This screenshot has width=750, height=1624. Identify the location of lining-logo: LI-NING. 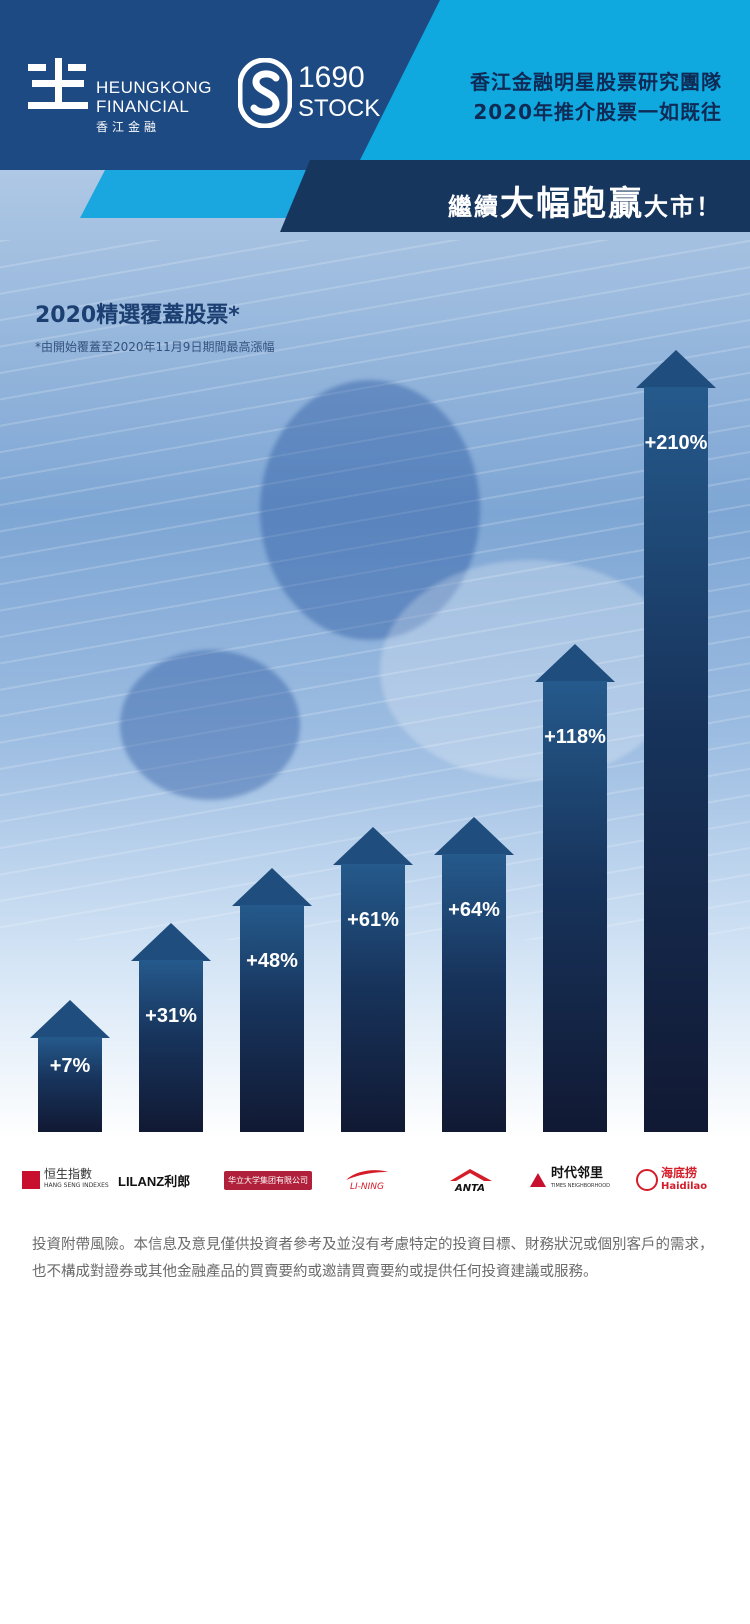
(367, 1180).